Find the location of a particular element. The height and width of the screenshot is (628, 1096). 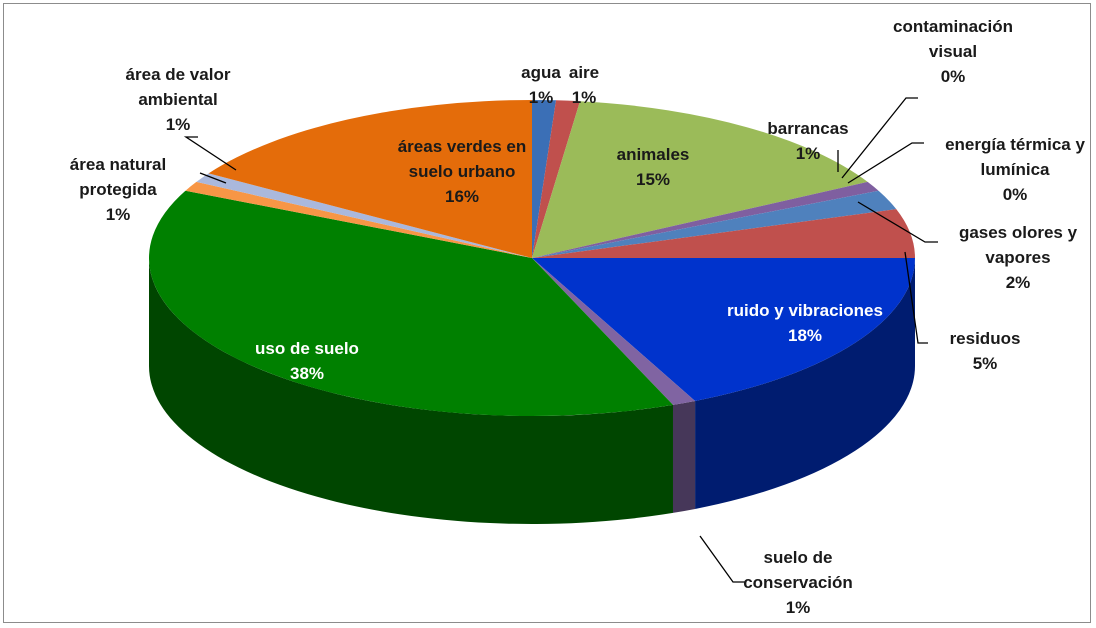

data-label: ruido y vibraciones 18% is located at coordinates (805, 323).